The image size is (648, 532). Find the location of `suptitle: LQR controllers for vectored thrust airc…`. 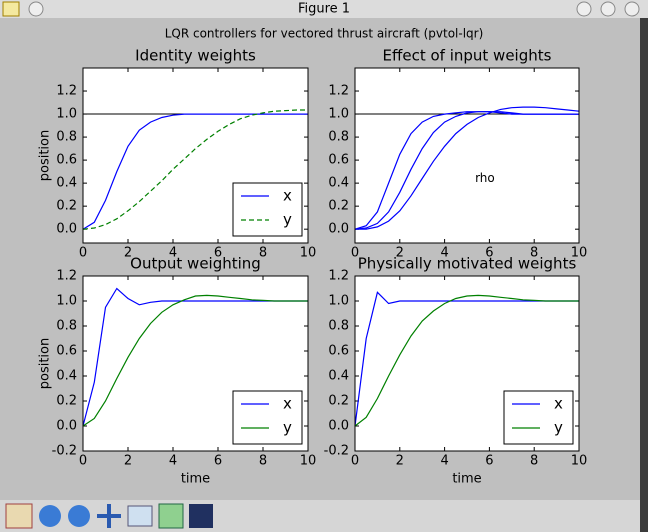

suptitle: LQR controllers for vectored thrust airc… is located at coordinates (324, 34).